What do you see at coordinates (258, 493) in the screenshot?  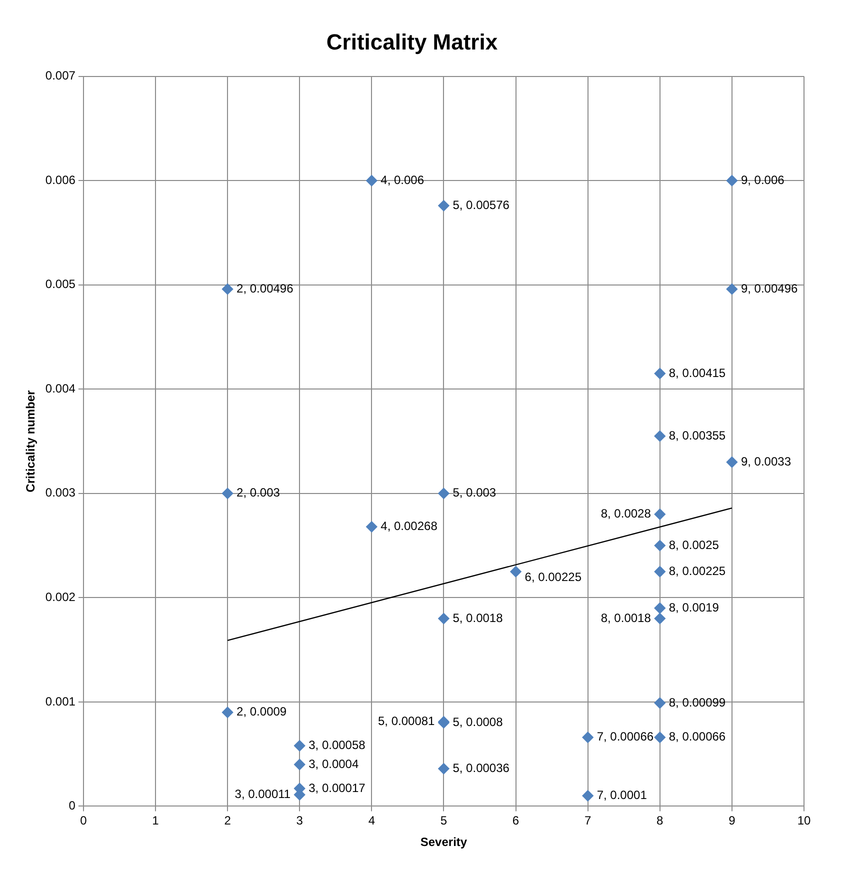 I see `data-label: 2, 0.003` at bounding box center [258, 493].